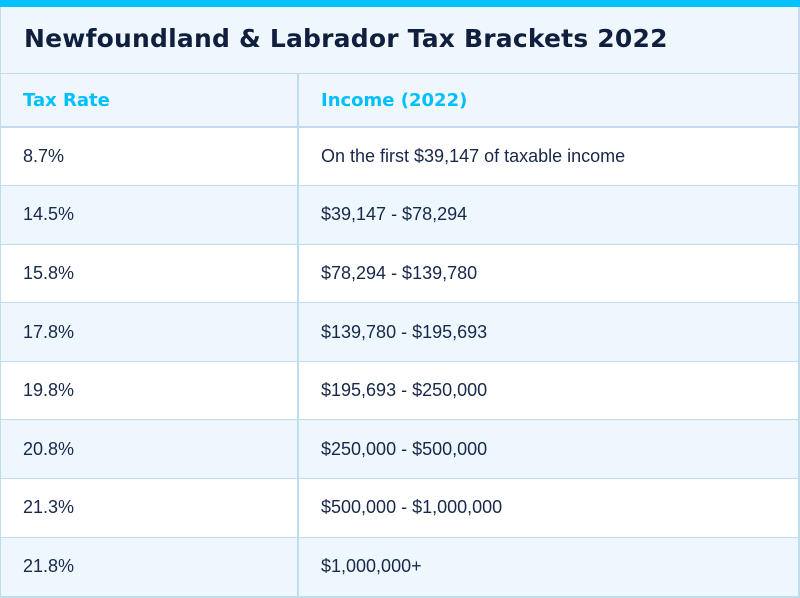 Image resolution: width=800 pixels, height=598 pixels. I want to click on table-row: 21.8% $1,000,000+, so click(399, 566).